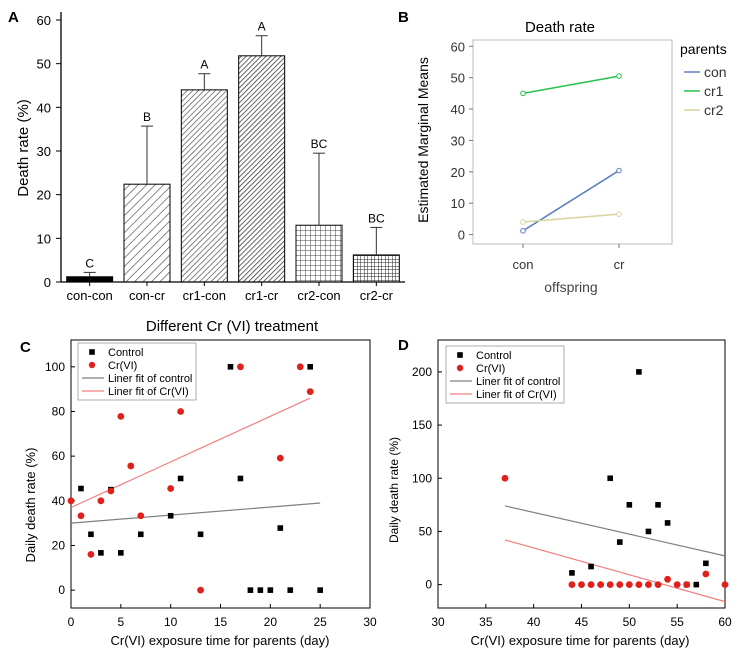 This screenshot has height=654, width=739. What do you see at coordinates (150, 379) in the screenshot?
I see `panel-c-legend-label: Liner fit of control` at bounding box center [150, 379].